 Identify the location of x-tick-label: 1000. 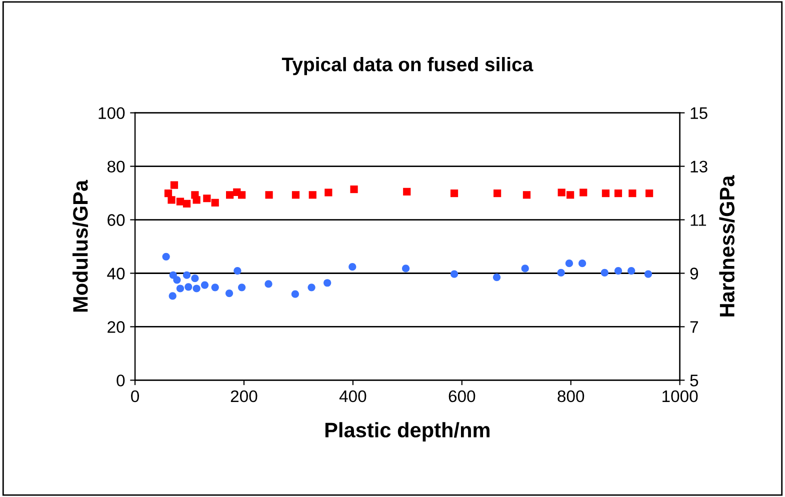
(680, 396).